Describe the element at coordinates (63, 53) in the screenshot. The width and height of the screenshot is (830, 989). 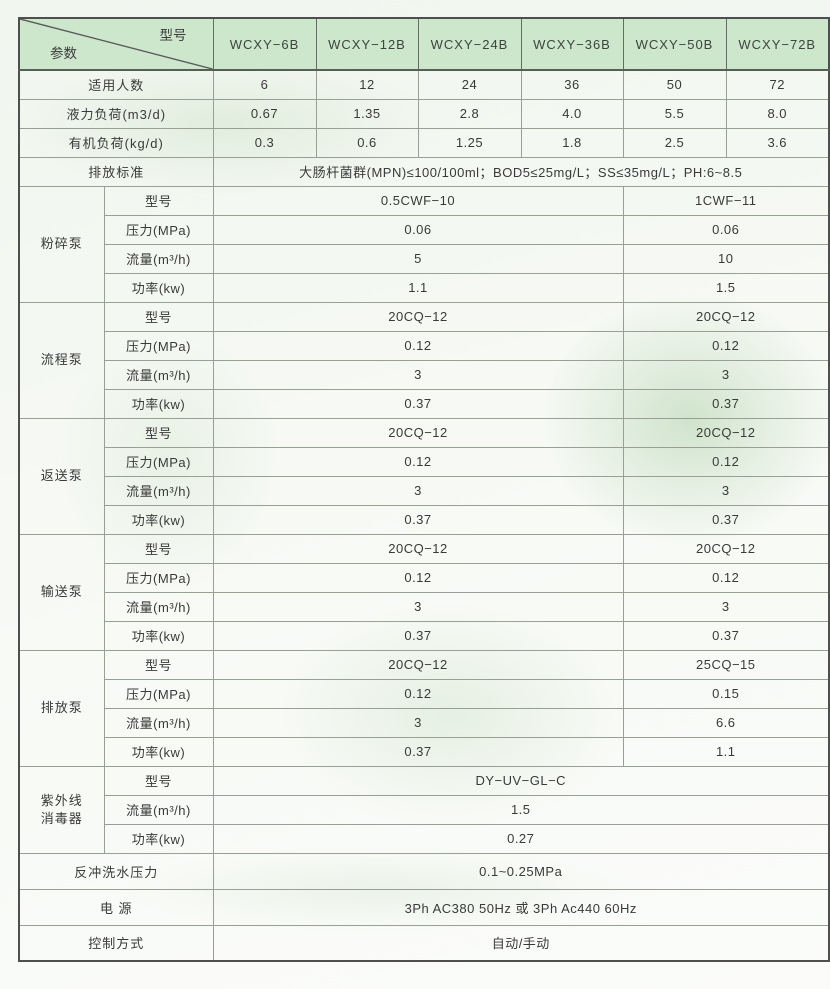
I see `corner-label-parameter: 参数` at that location.